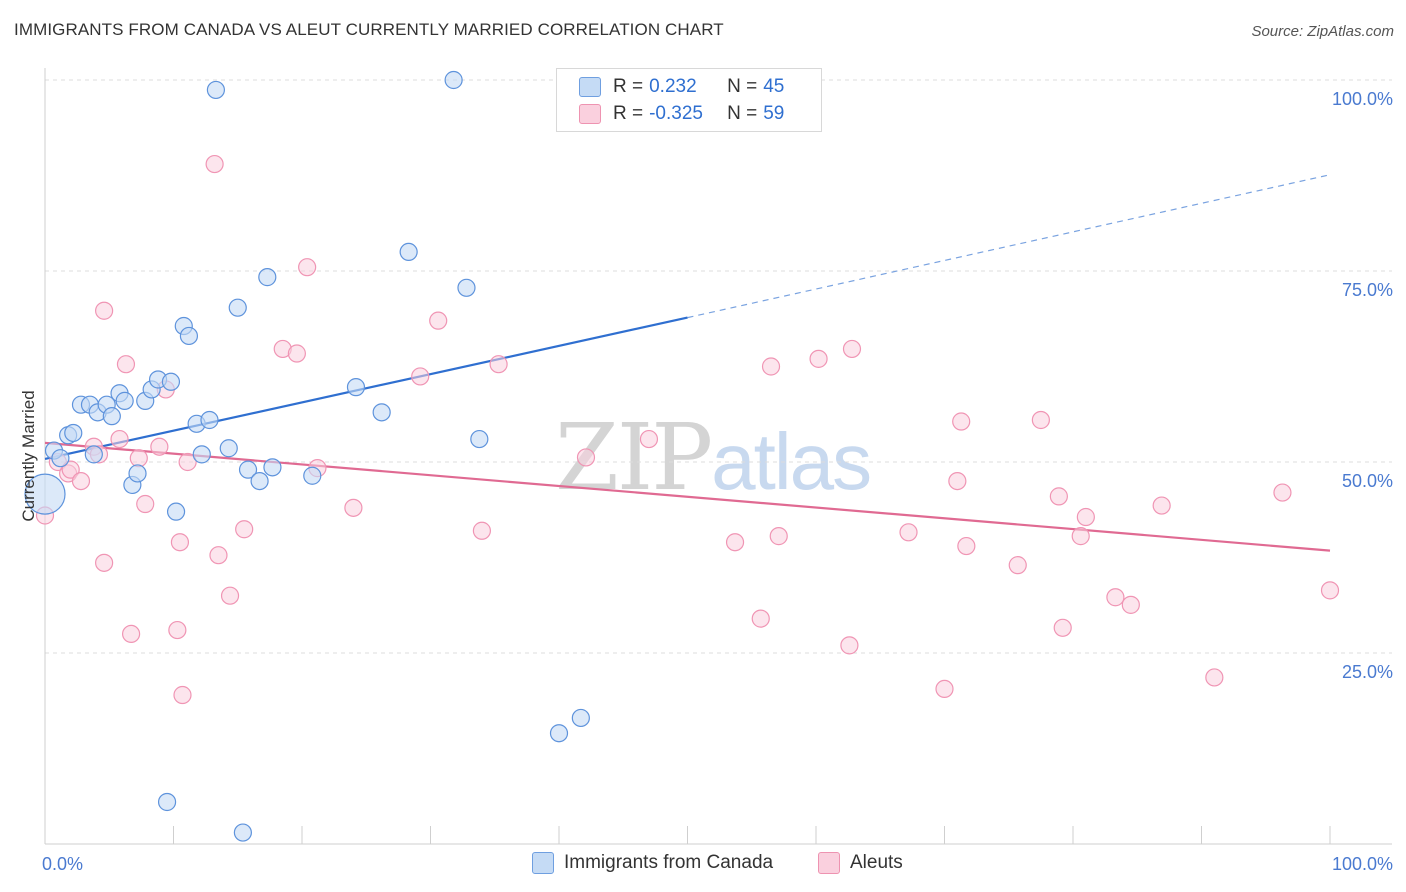  I want to click on legend-row-aleuts: R = -0.325 N = 59, so click(681, 114).